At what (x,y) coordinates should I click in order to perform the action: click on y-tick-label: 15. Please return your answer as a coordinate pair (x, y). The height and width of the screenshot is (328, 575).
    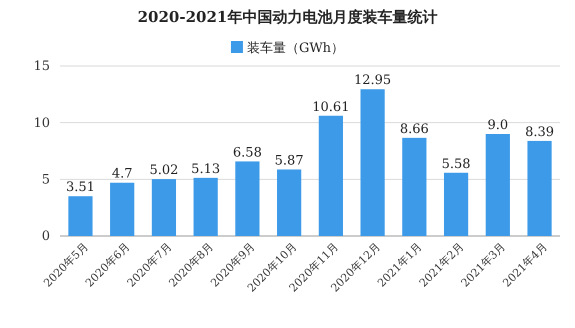
    Looking at the image, I should click on (41, 66).